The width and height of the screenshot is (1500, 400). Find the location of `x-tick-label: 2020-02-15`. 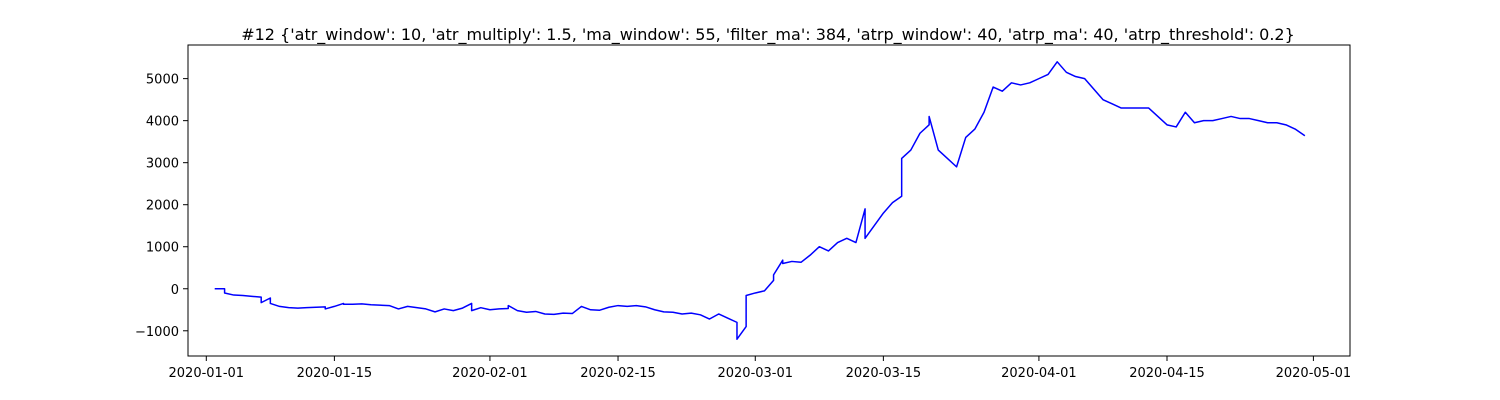

x-tick-label: 2020-02-15 is located at coordinates (618, 373).